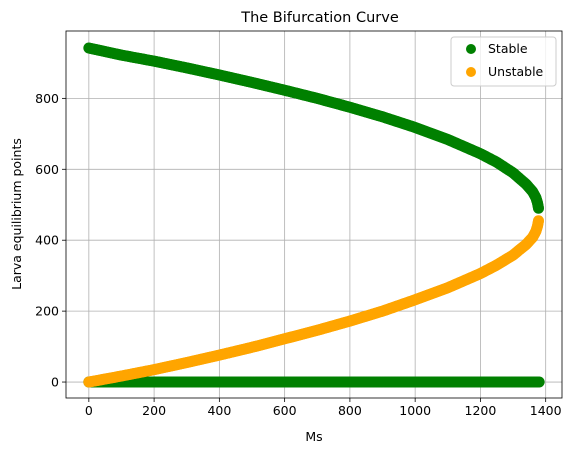 This screenshot has height=453, width=574. What do you see at coordinates (471, 49) in the screenshot?
I see `legend-marker-stable` at bounding box center [471, 49].